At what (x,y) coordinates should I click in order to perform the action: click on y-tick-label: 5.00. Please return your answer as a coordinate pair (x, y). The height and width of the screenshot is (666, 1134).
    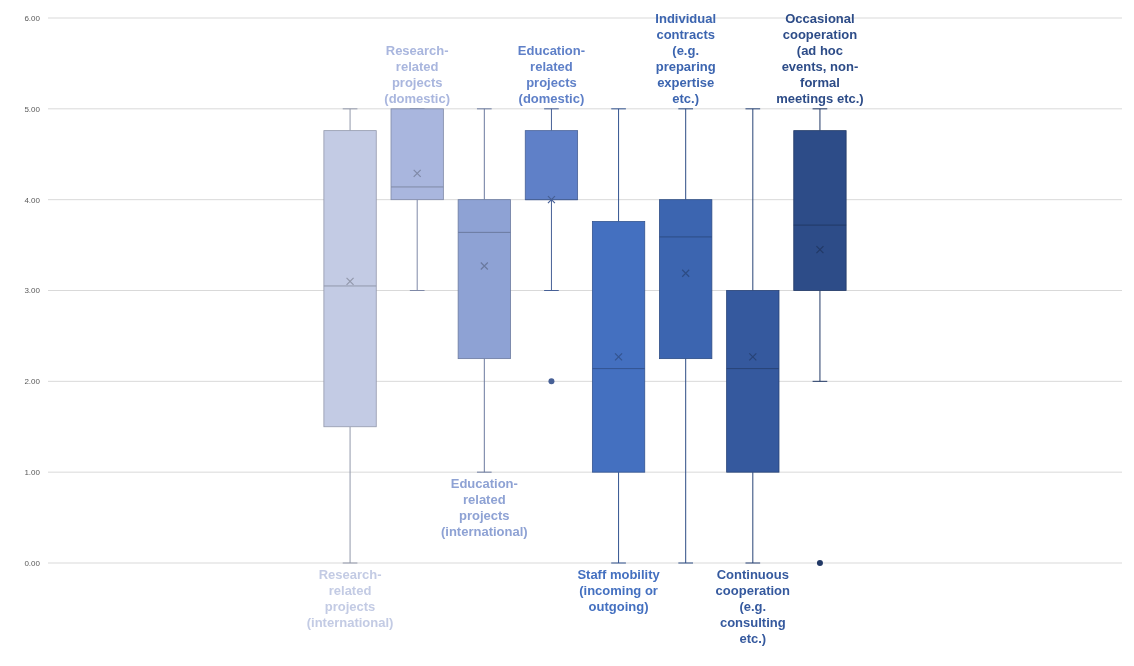
    Looking at the image, I should click on (32, 109).